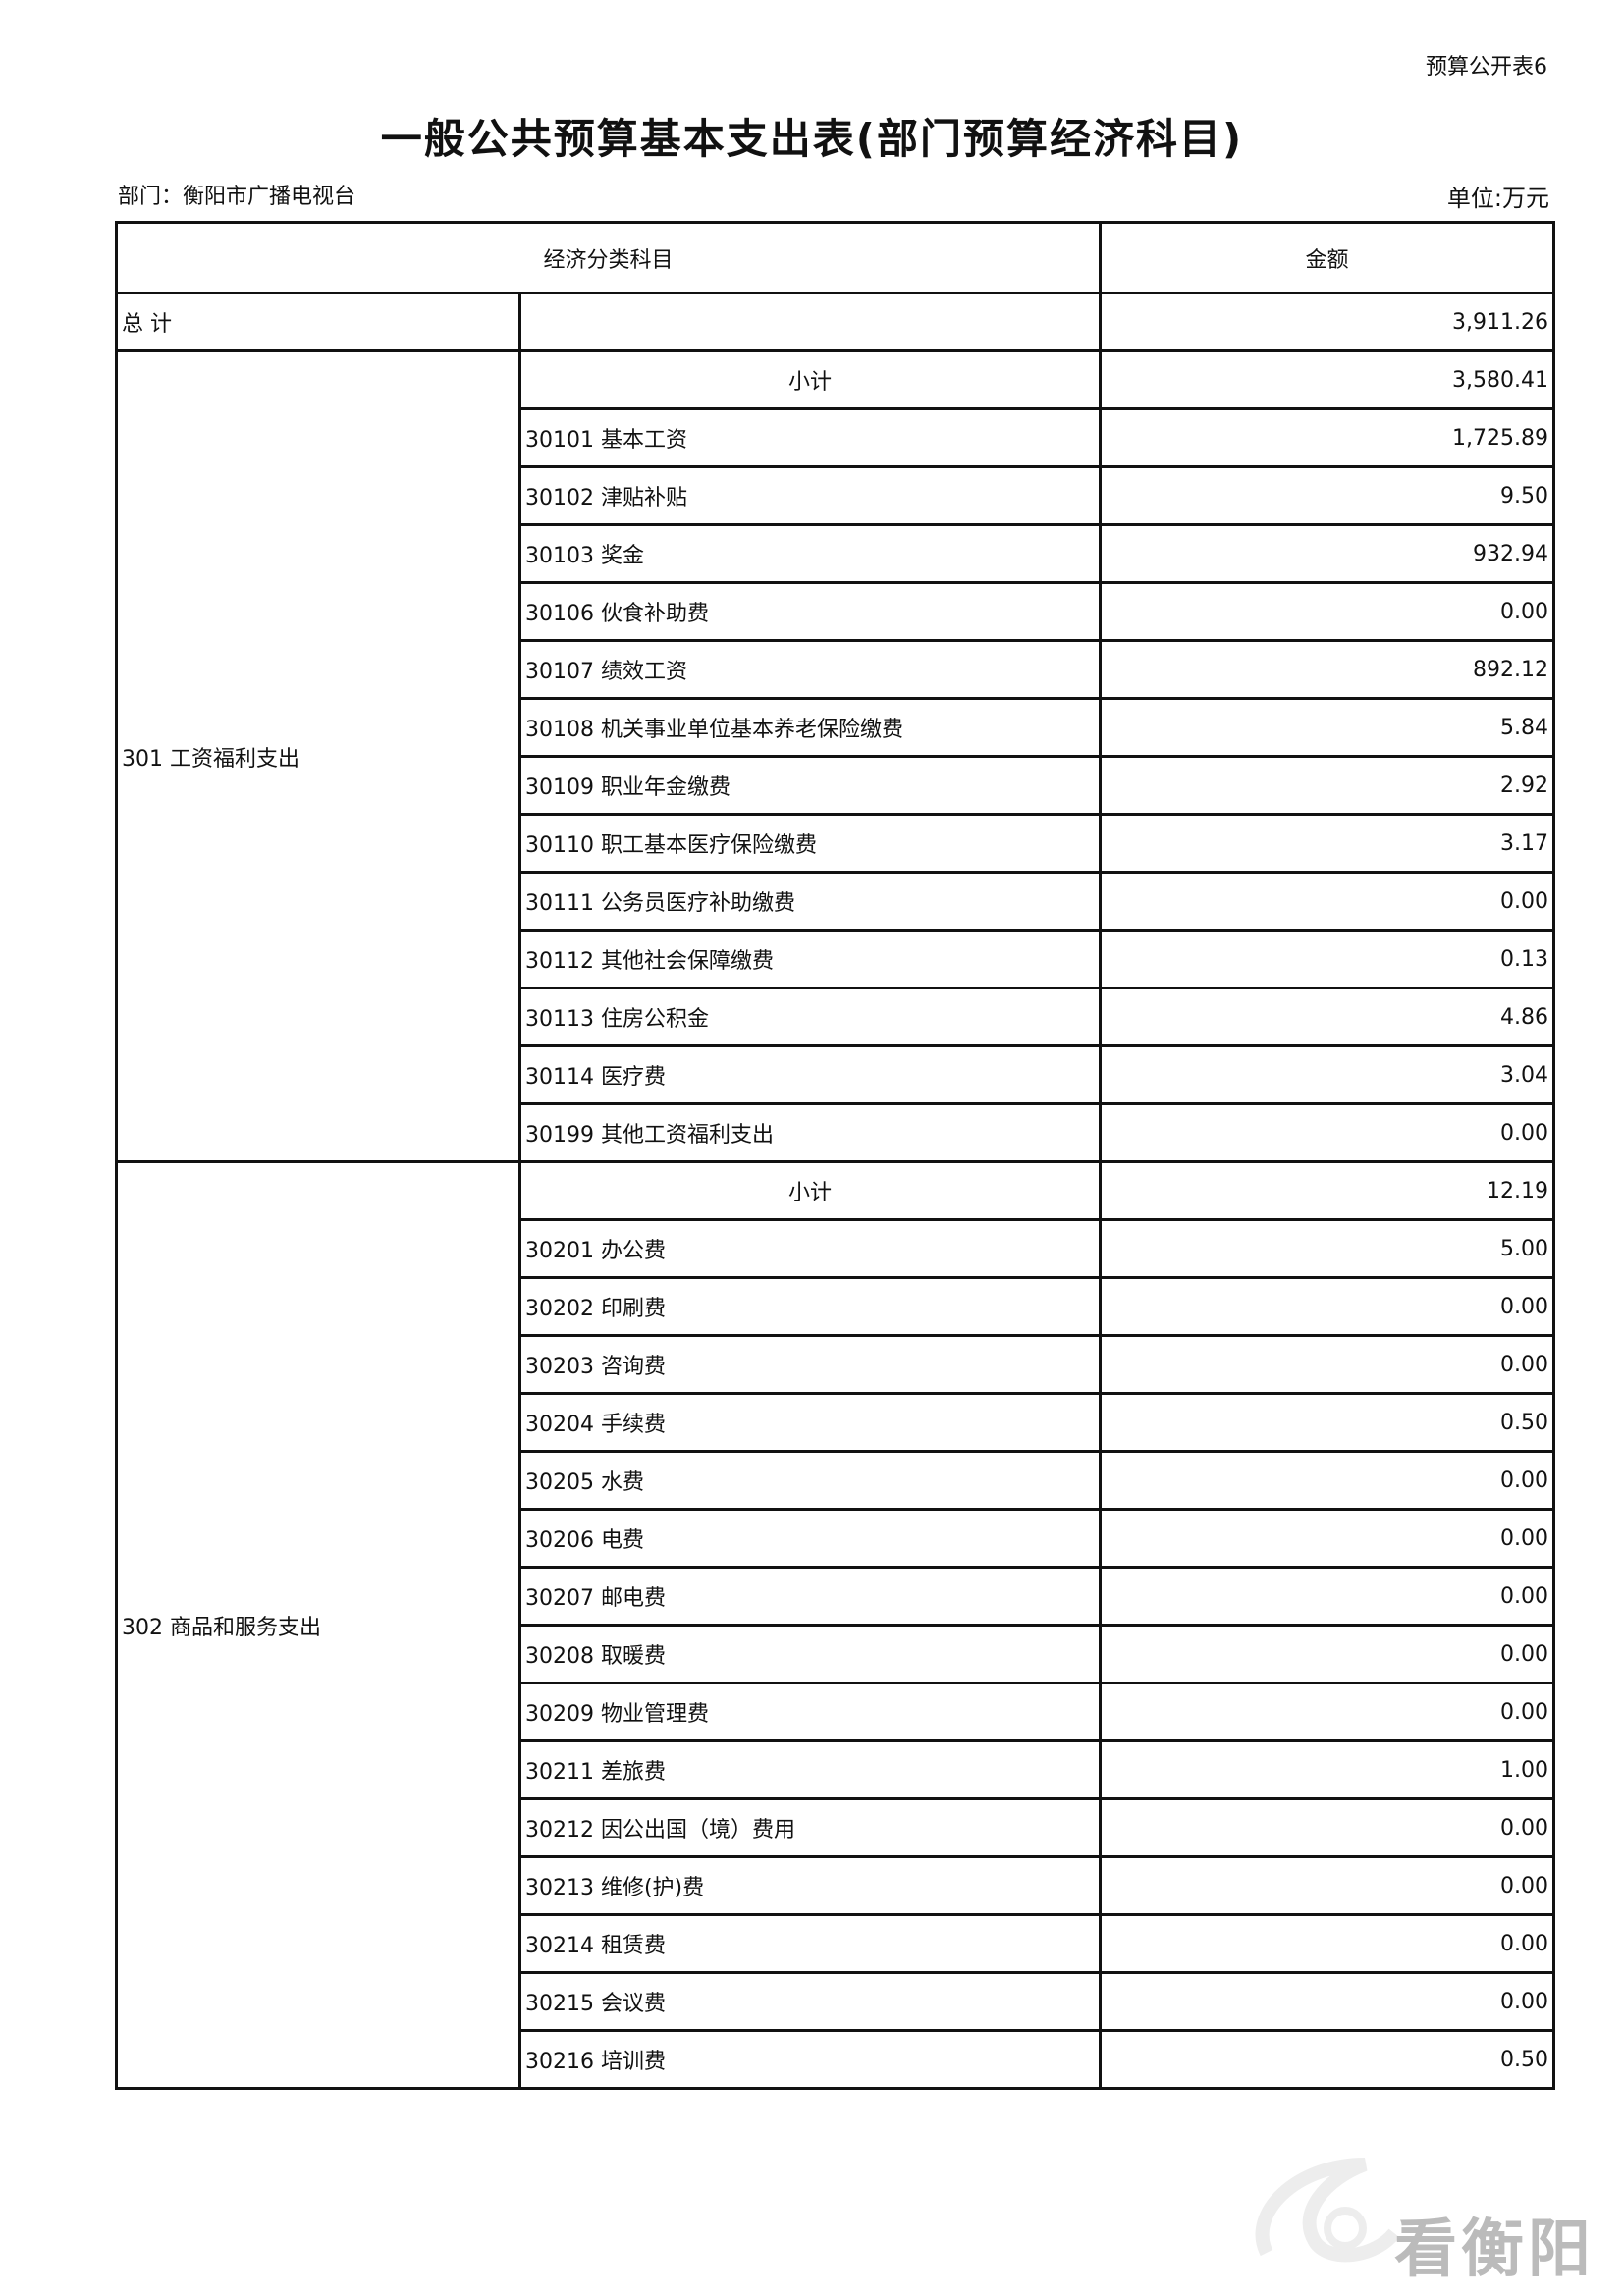 Image resolution: width=1624 pixels, height=2296 pixels. Describe the element at coordinates (836, 1248) in the screenshot. I see `table-row: 30201 办公费 5.00` at that location.